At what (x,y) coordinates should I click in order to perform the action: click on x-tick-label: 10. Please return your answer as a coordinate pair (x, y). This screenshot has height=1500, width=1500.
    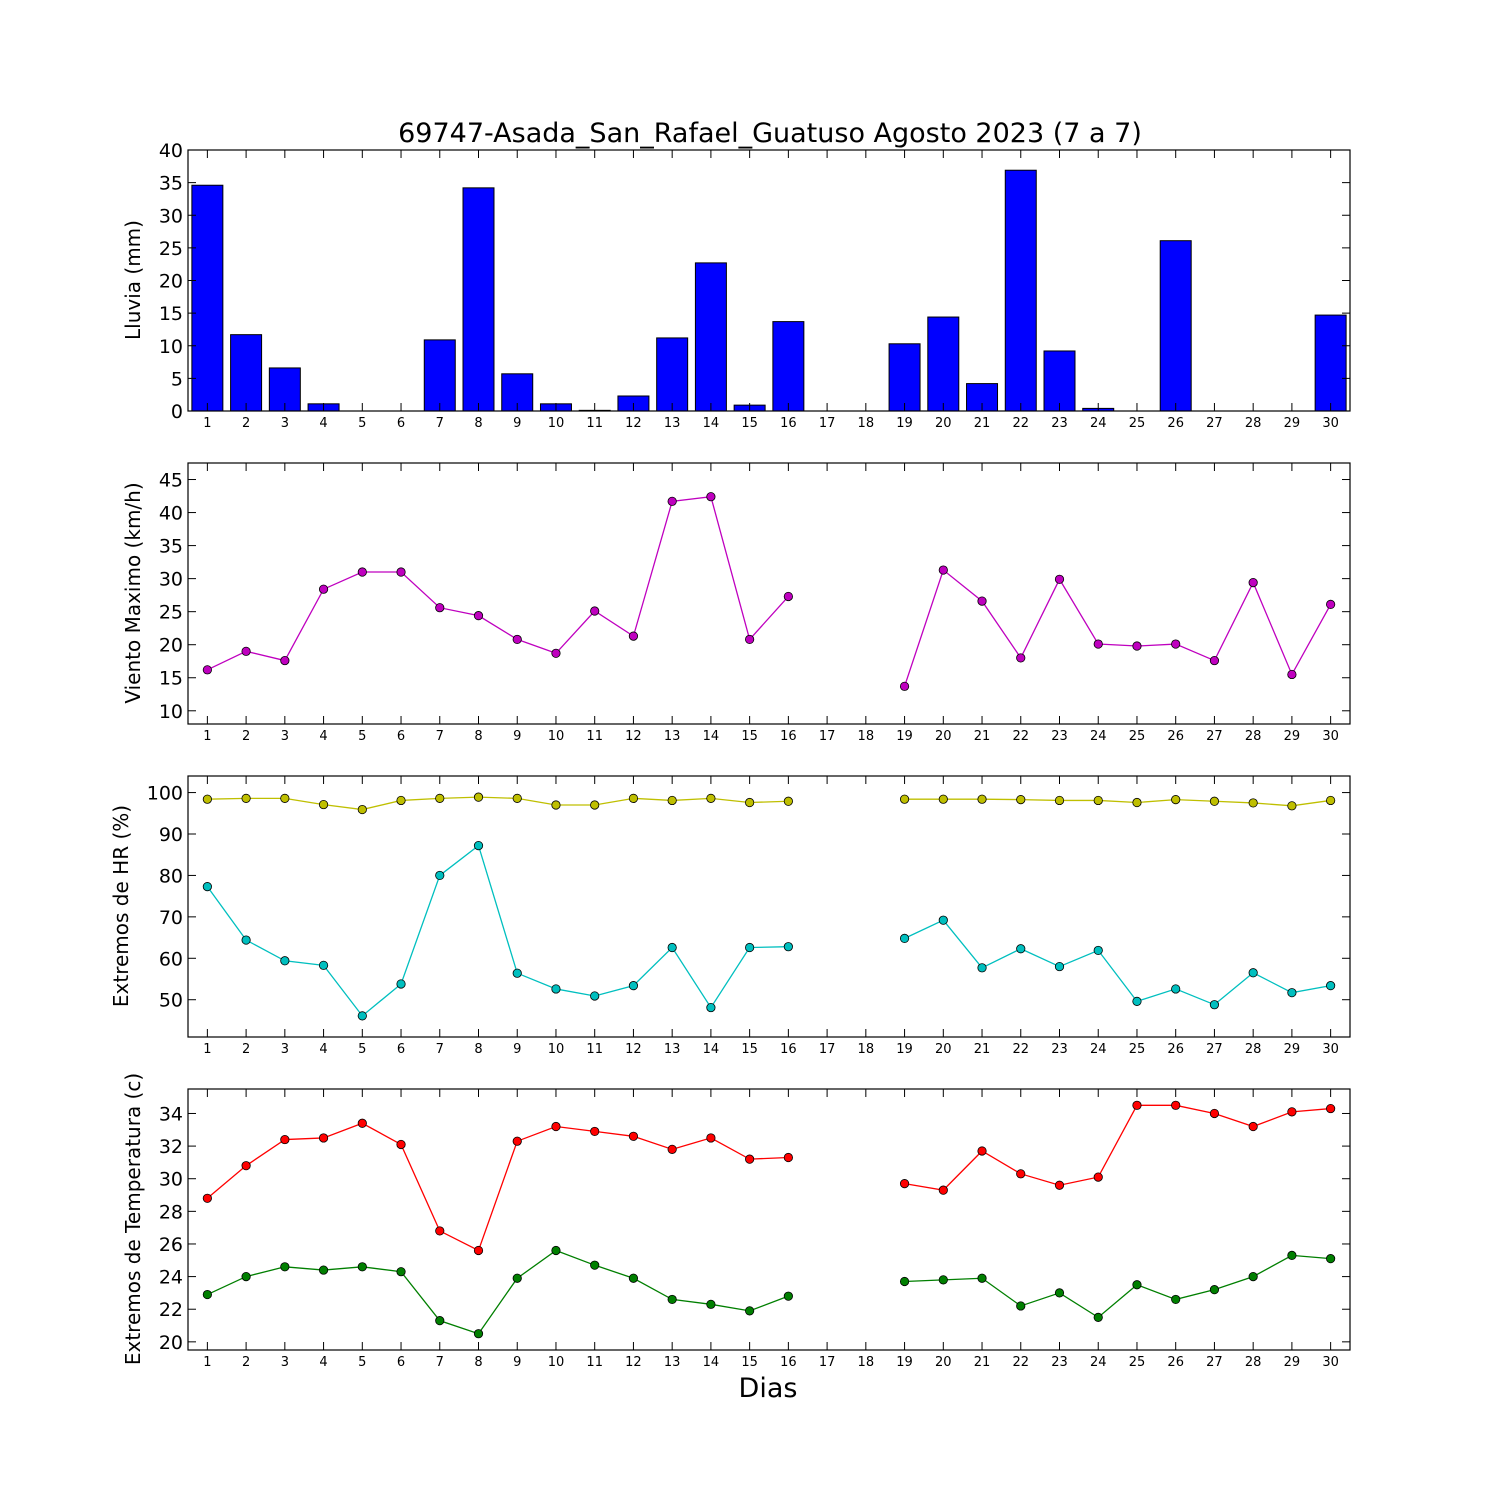
    Looking at the image, I should click on (556, 1362).